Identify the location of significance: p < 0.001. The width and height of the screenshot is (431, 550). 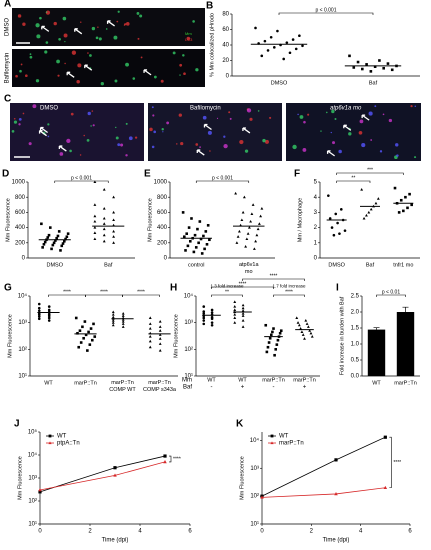
(326, 10).